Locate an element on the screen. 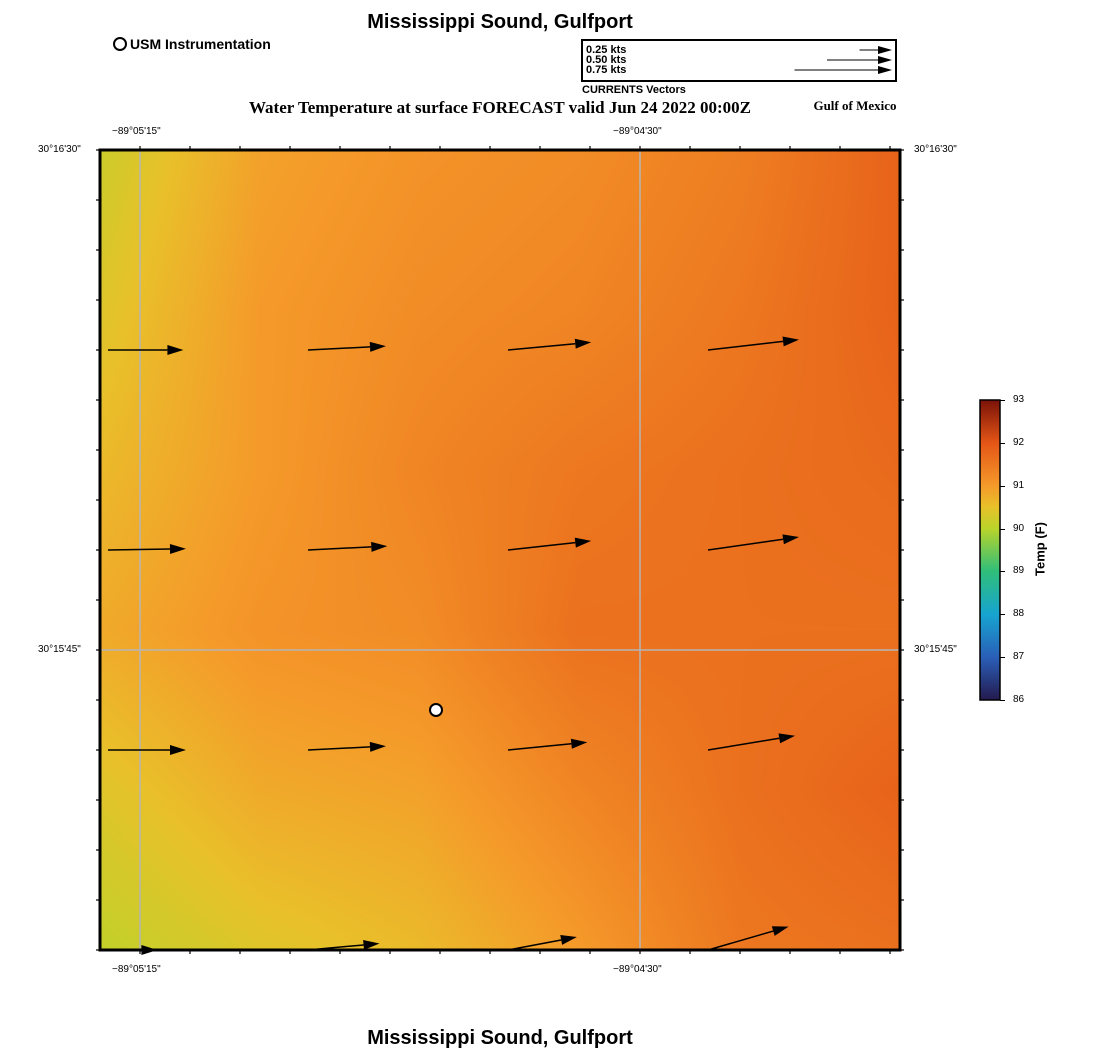  lon-tick-bottom-1: −89°05'15" is located at coordinates (136, 969).